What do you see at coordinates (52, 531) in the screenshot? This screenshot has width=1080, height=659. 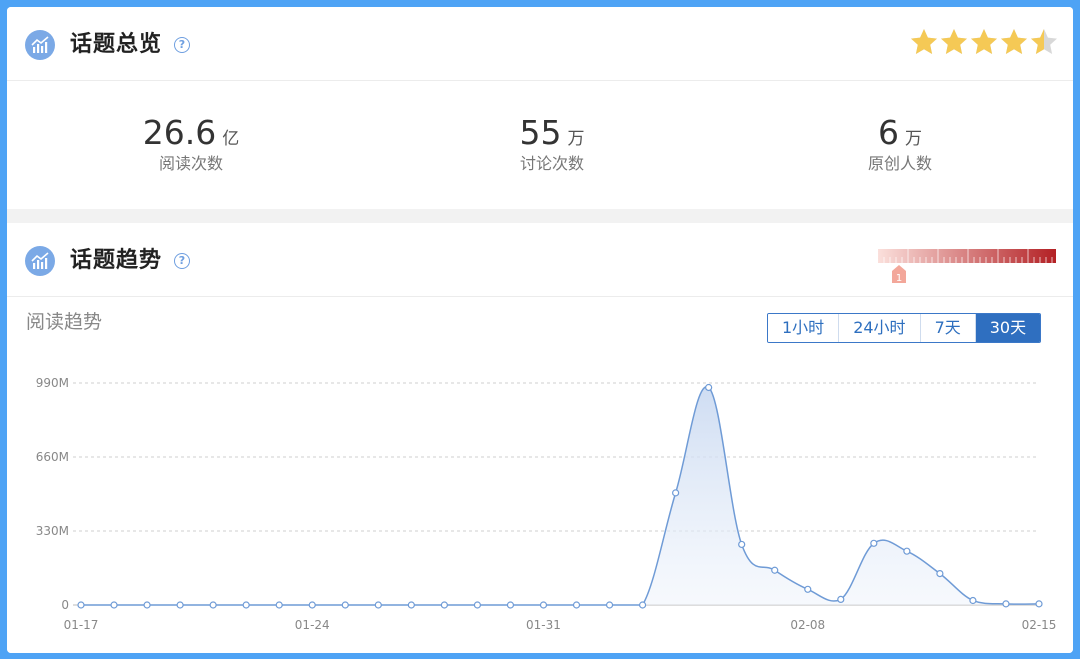 I see `y-tick-label: 330M` at bounding box center [52, 531].